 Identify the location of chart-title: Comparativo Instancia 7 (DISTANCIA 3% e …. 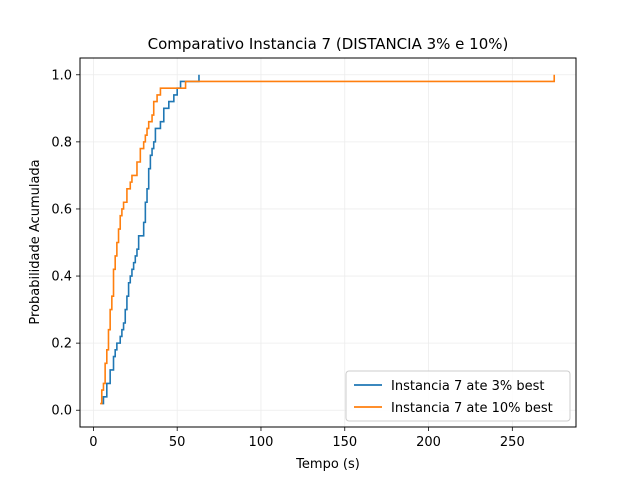
(328, 44).